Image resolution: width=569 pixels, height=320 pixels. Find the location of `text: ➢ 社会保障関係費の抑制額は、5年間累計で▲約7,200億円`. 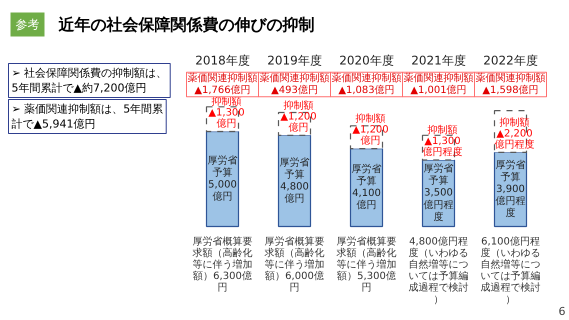

text: ➢ 社会保障関係費の抑制額は、5年間累計で▲約7,200億円 is located at coordinates (90, 80).